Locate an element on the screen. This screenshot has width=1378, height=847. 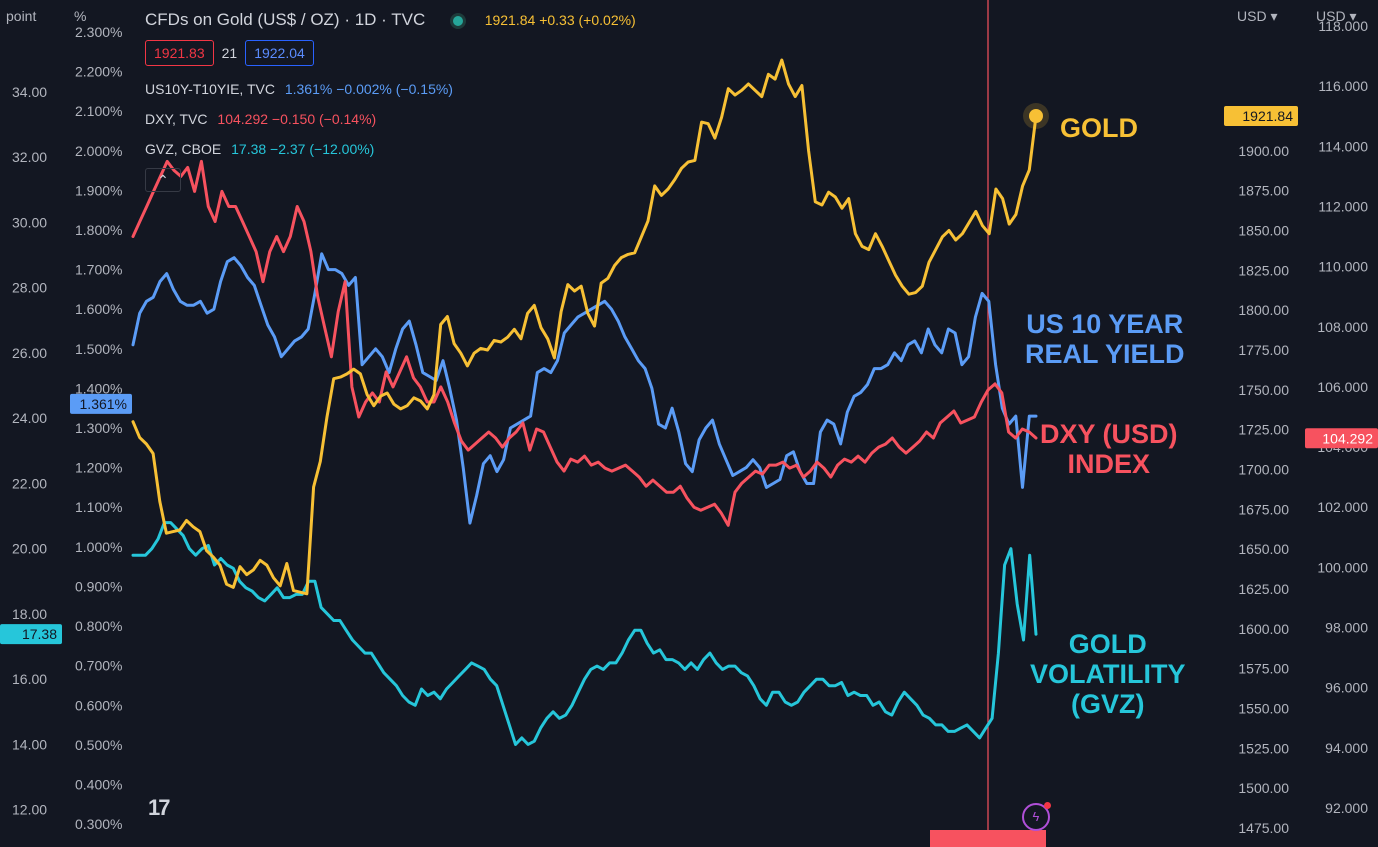
gold-usd-axis-tick: 1725.00 is located at coordinates (1263, 430).